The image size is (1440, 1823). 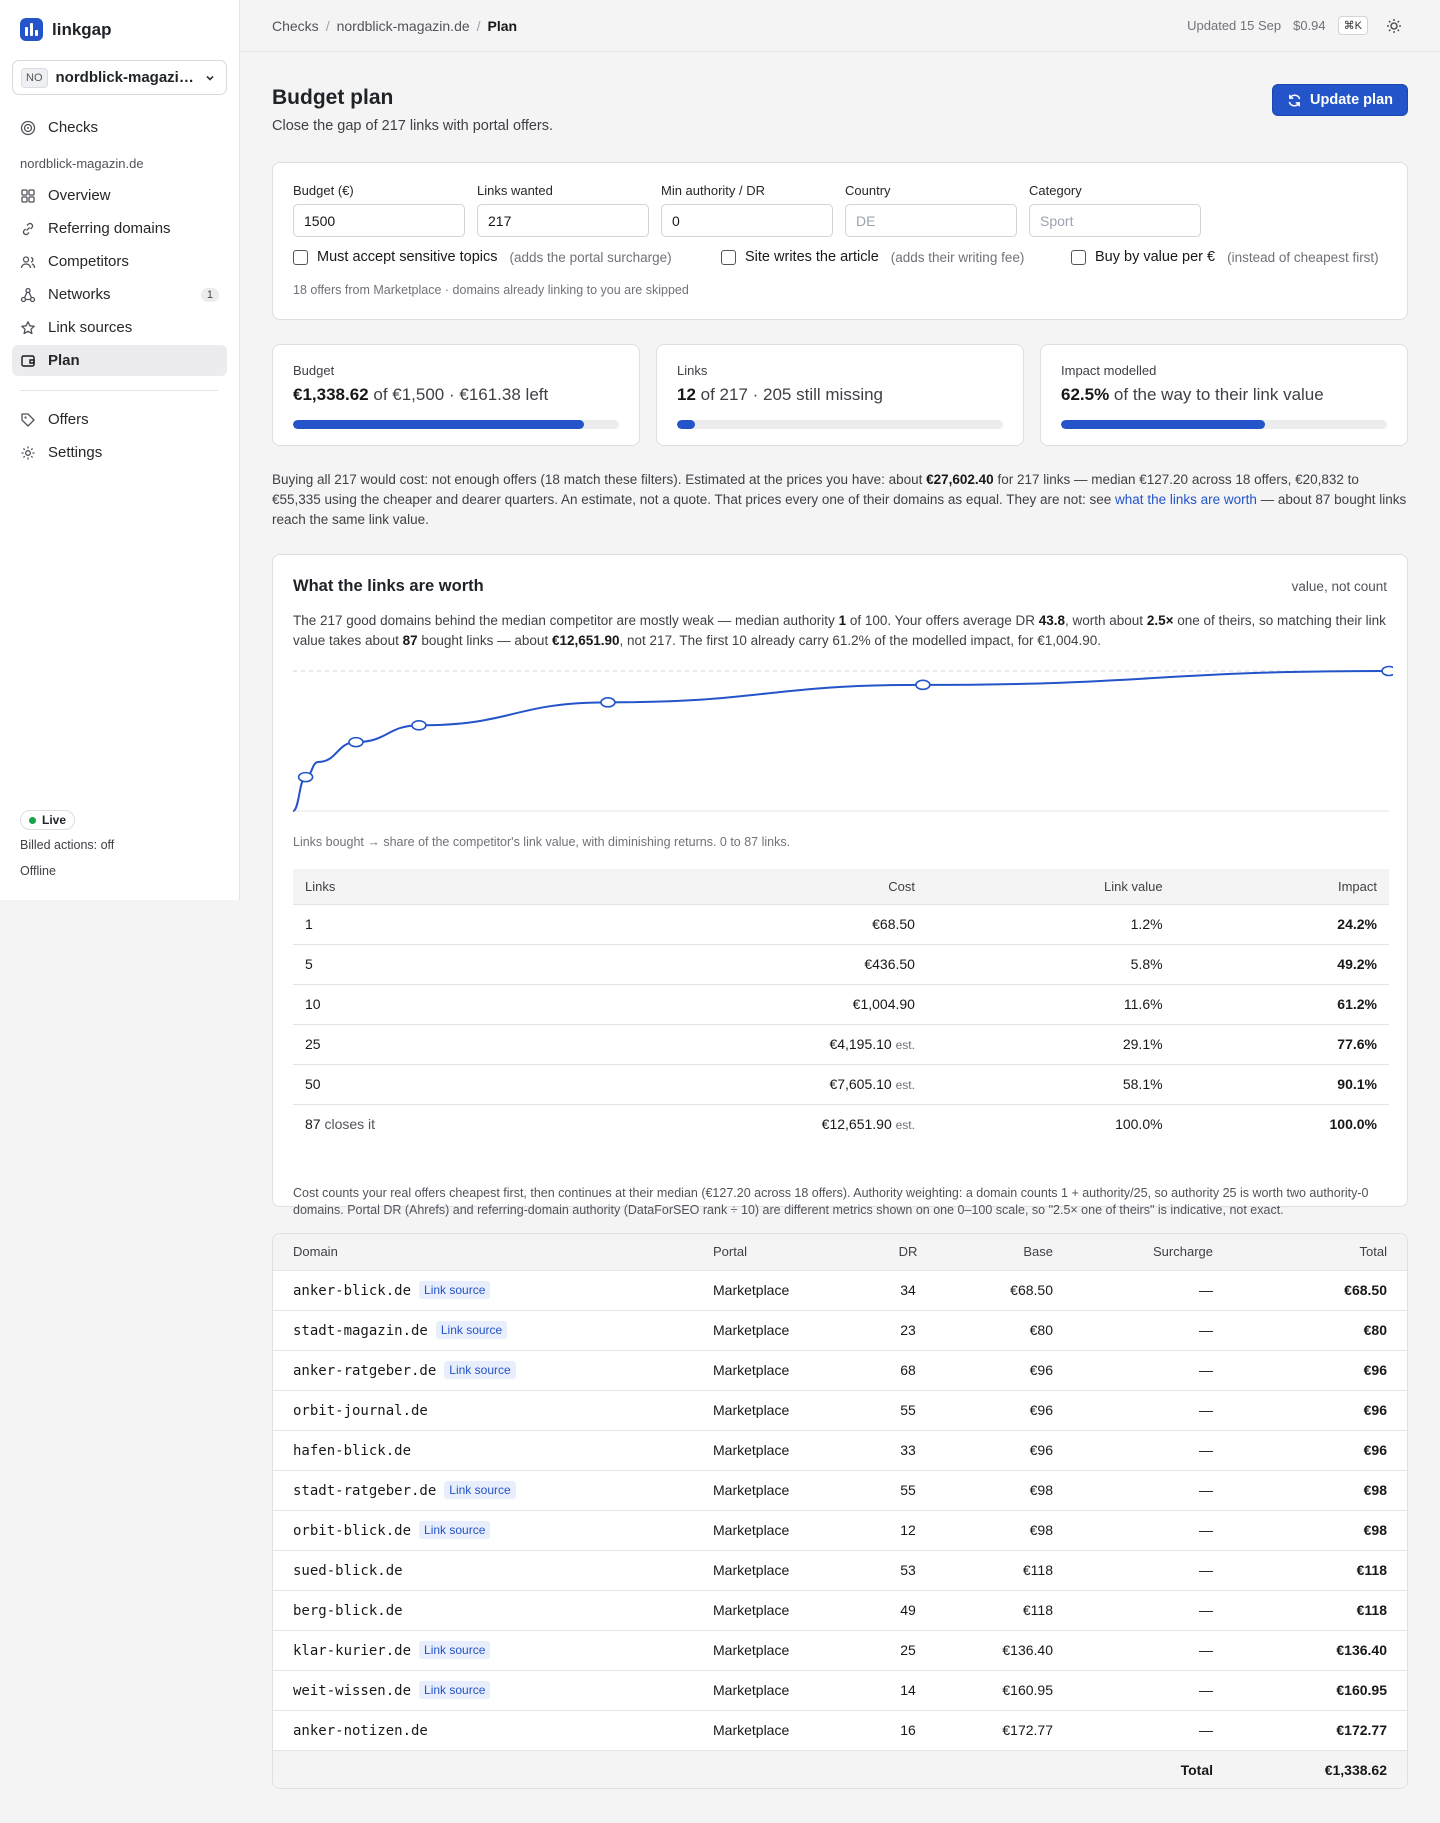 I want to click on sidebar-item-label: Offers, so click(x=68, y=419).